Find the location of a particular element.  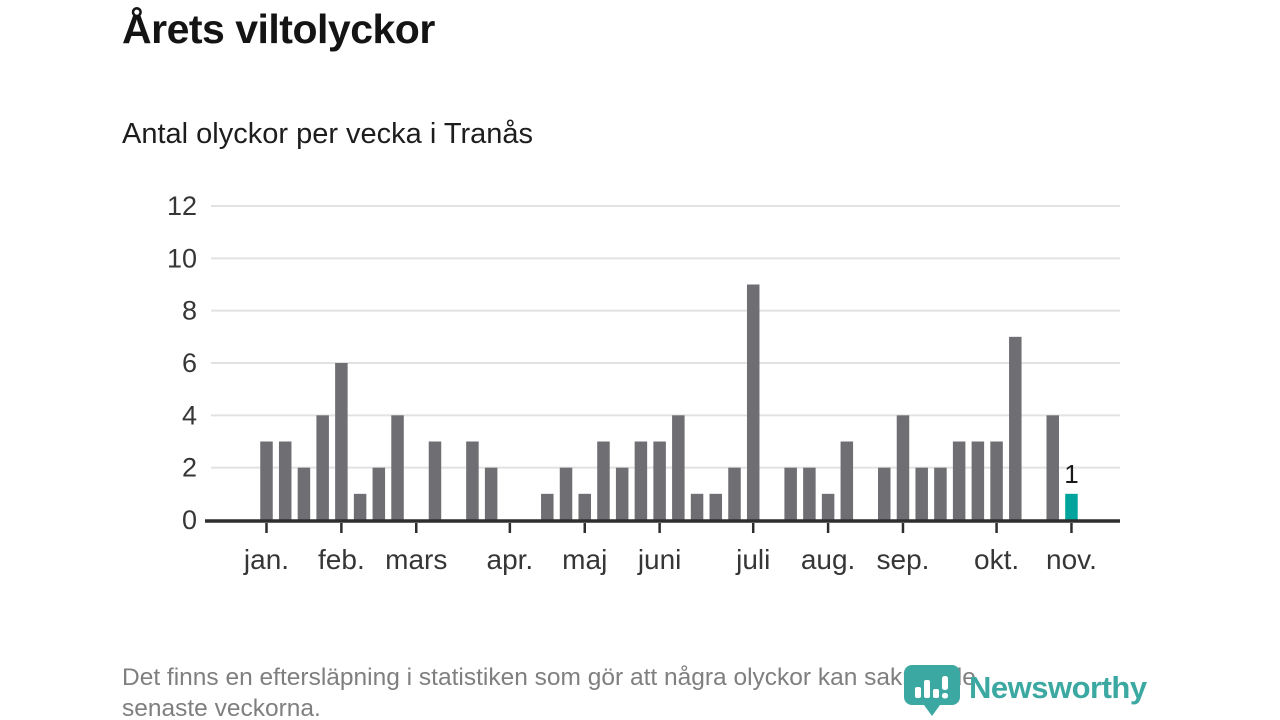

footnote-line2: senaste veckorna. is located at coordinates (221, 707).